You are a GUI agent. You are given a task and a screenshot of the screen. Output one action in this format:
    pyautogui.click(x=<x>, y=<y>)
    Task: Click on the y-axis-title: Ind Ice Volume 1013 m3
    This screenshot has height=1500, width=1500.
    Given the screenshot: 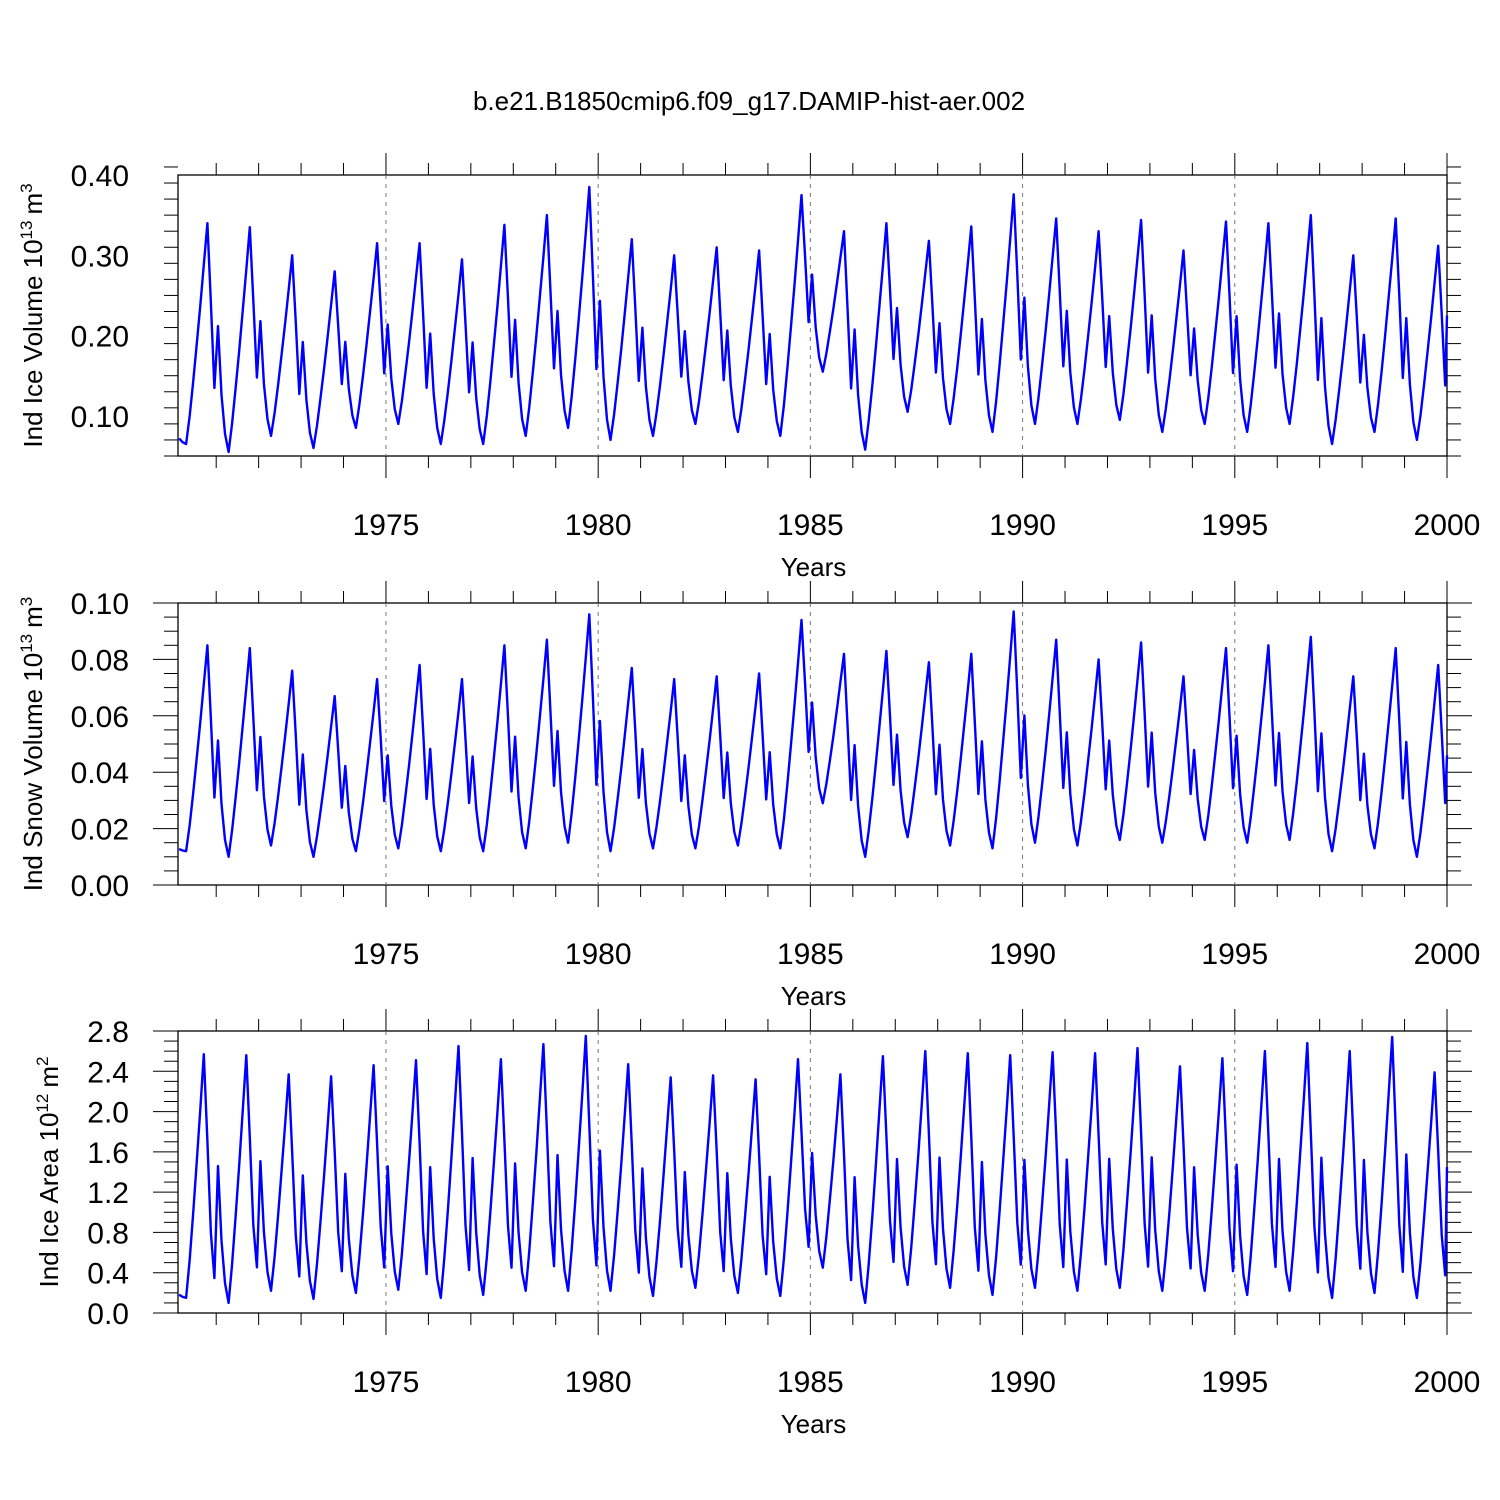 What is the action you would take?
    pyautogui.click(x=32, y=315)
    